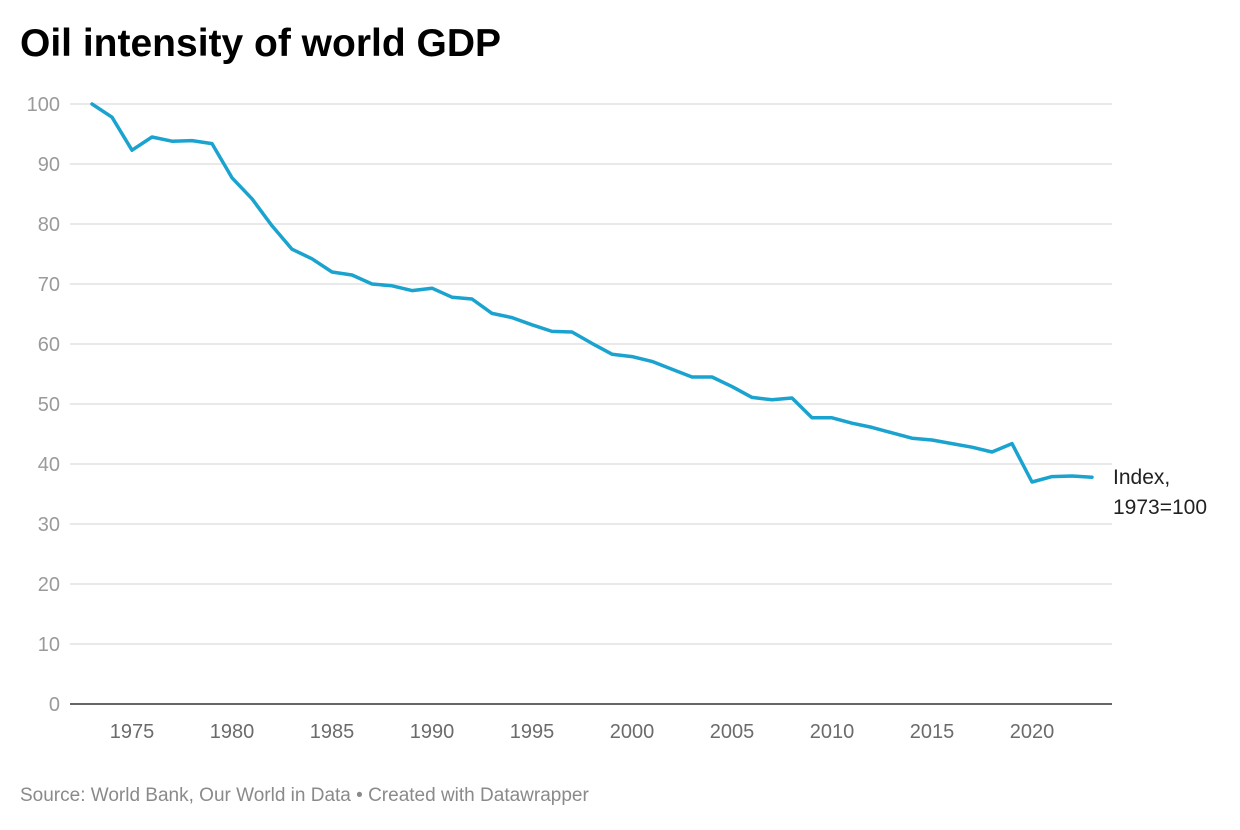  I want to click on y-tick-label: 20, so click(49, 585).